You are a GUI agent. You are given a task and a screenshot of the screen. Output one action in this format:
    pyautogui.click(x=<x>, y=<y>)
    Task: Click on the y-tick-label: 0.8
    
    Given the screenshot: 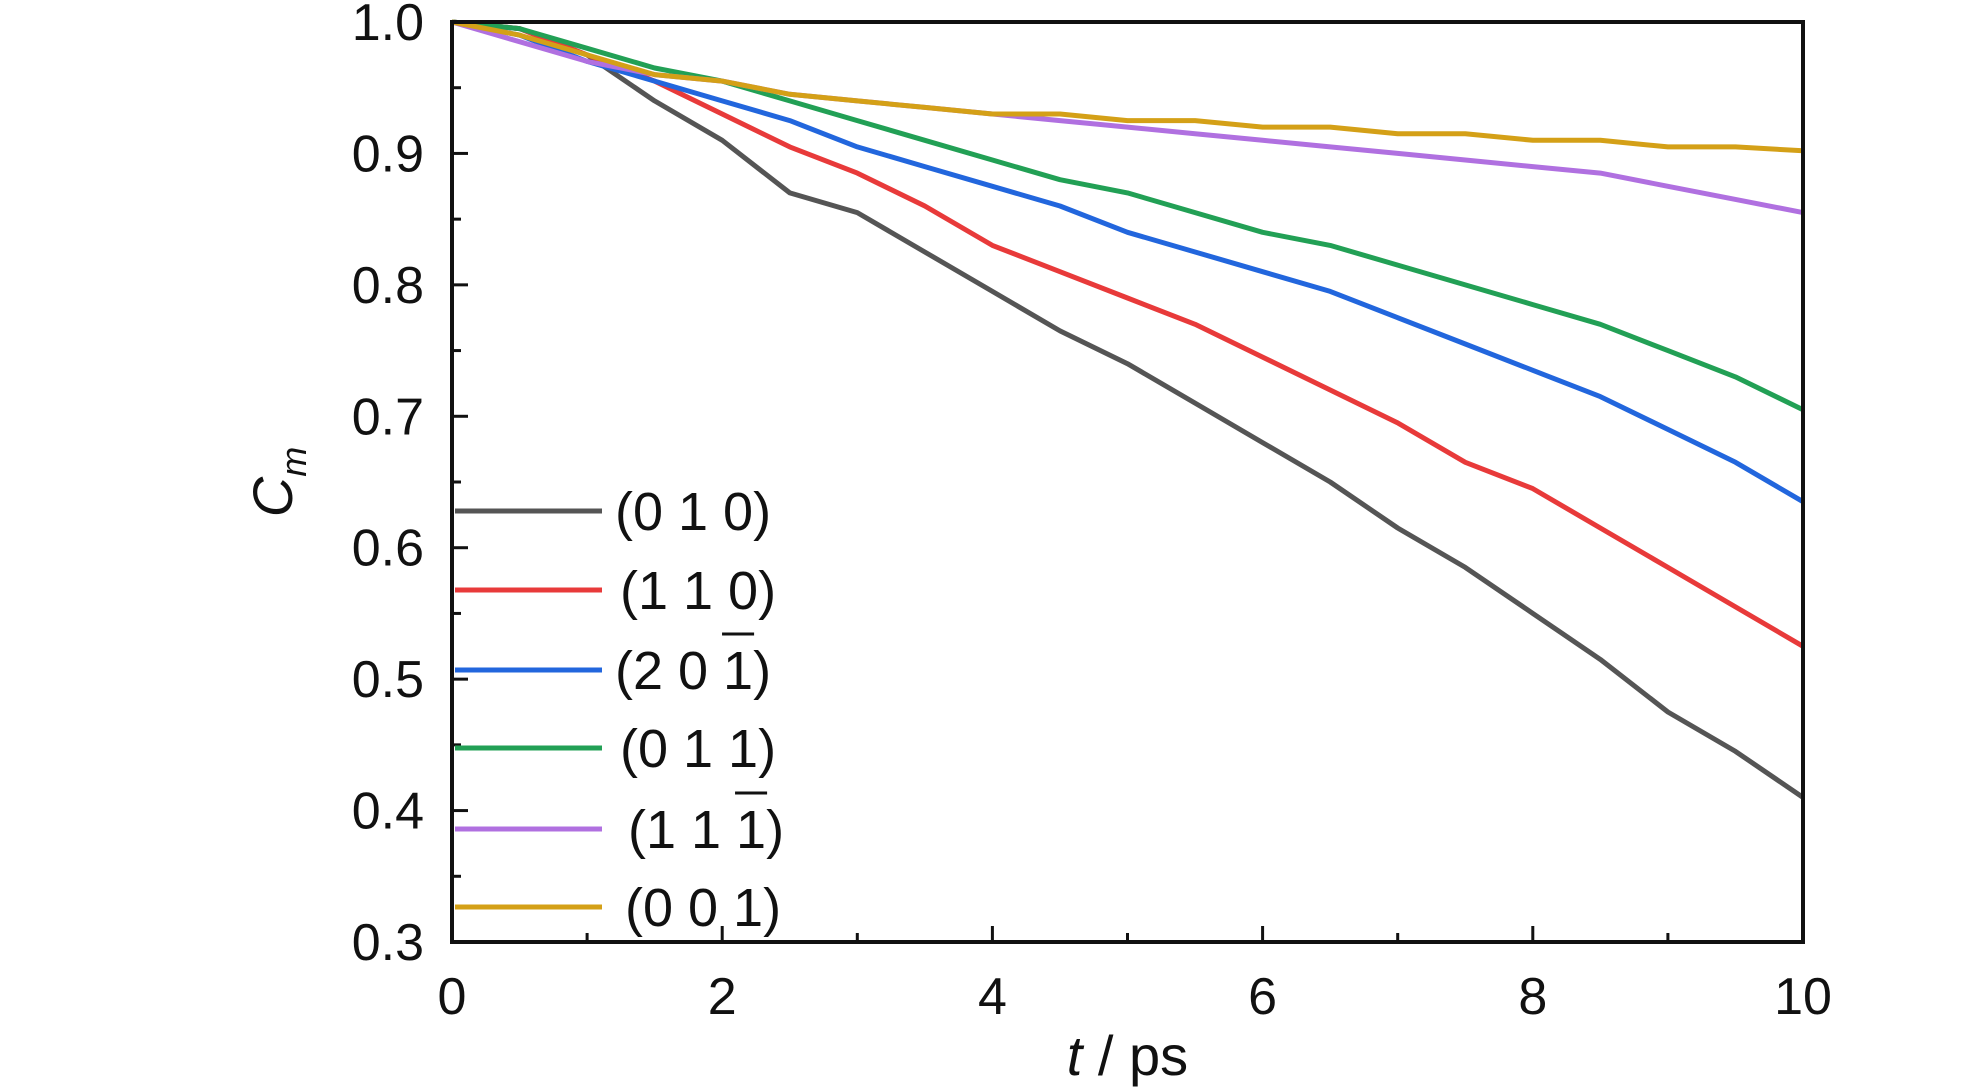 What is the action you would take?
    pyautogui.click(x=388, y=286)
    